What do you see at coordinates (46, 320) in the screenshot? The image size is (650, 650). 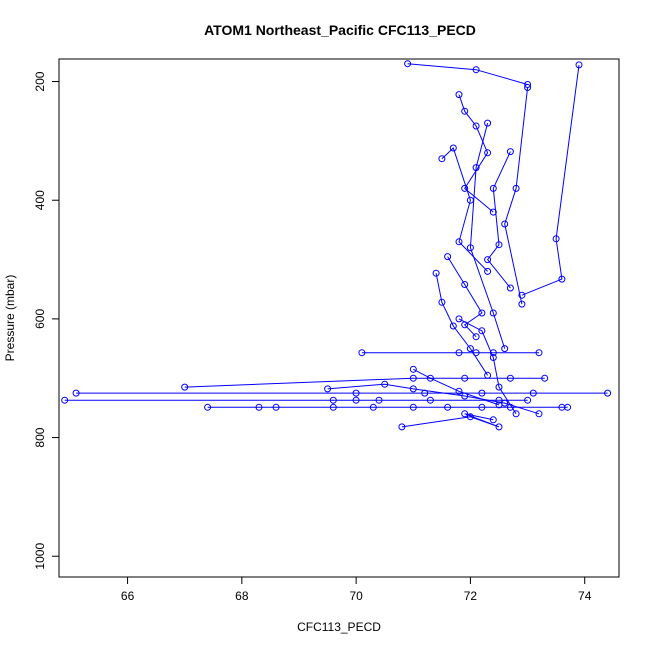 I see `y-axis: 200 400 600 800 1000` at bounding box center [46, 320].